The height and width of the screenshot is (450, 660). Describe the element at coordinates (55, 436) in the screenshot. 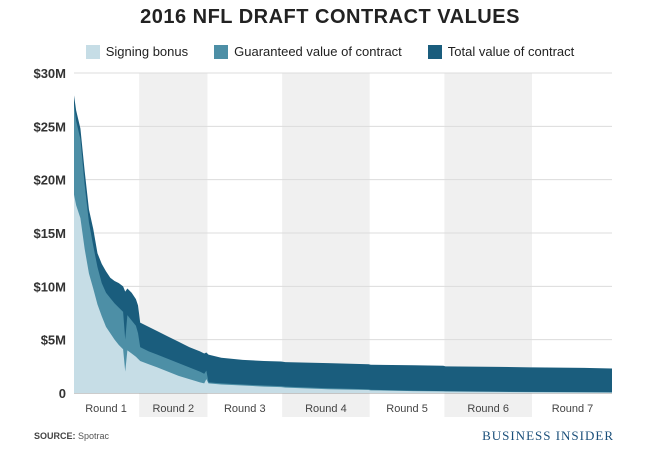

I see `source-label: SOURCE:` at that location.